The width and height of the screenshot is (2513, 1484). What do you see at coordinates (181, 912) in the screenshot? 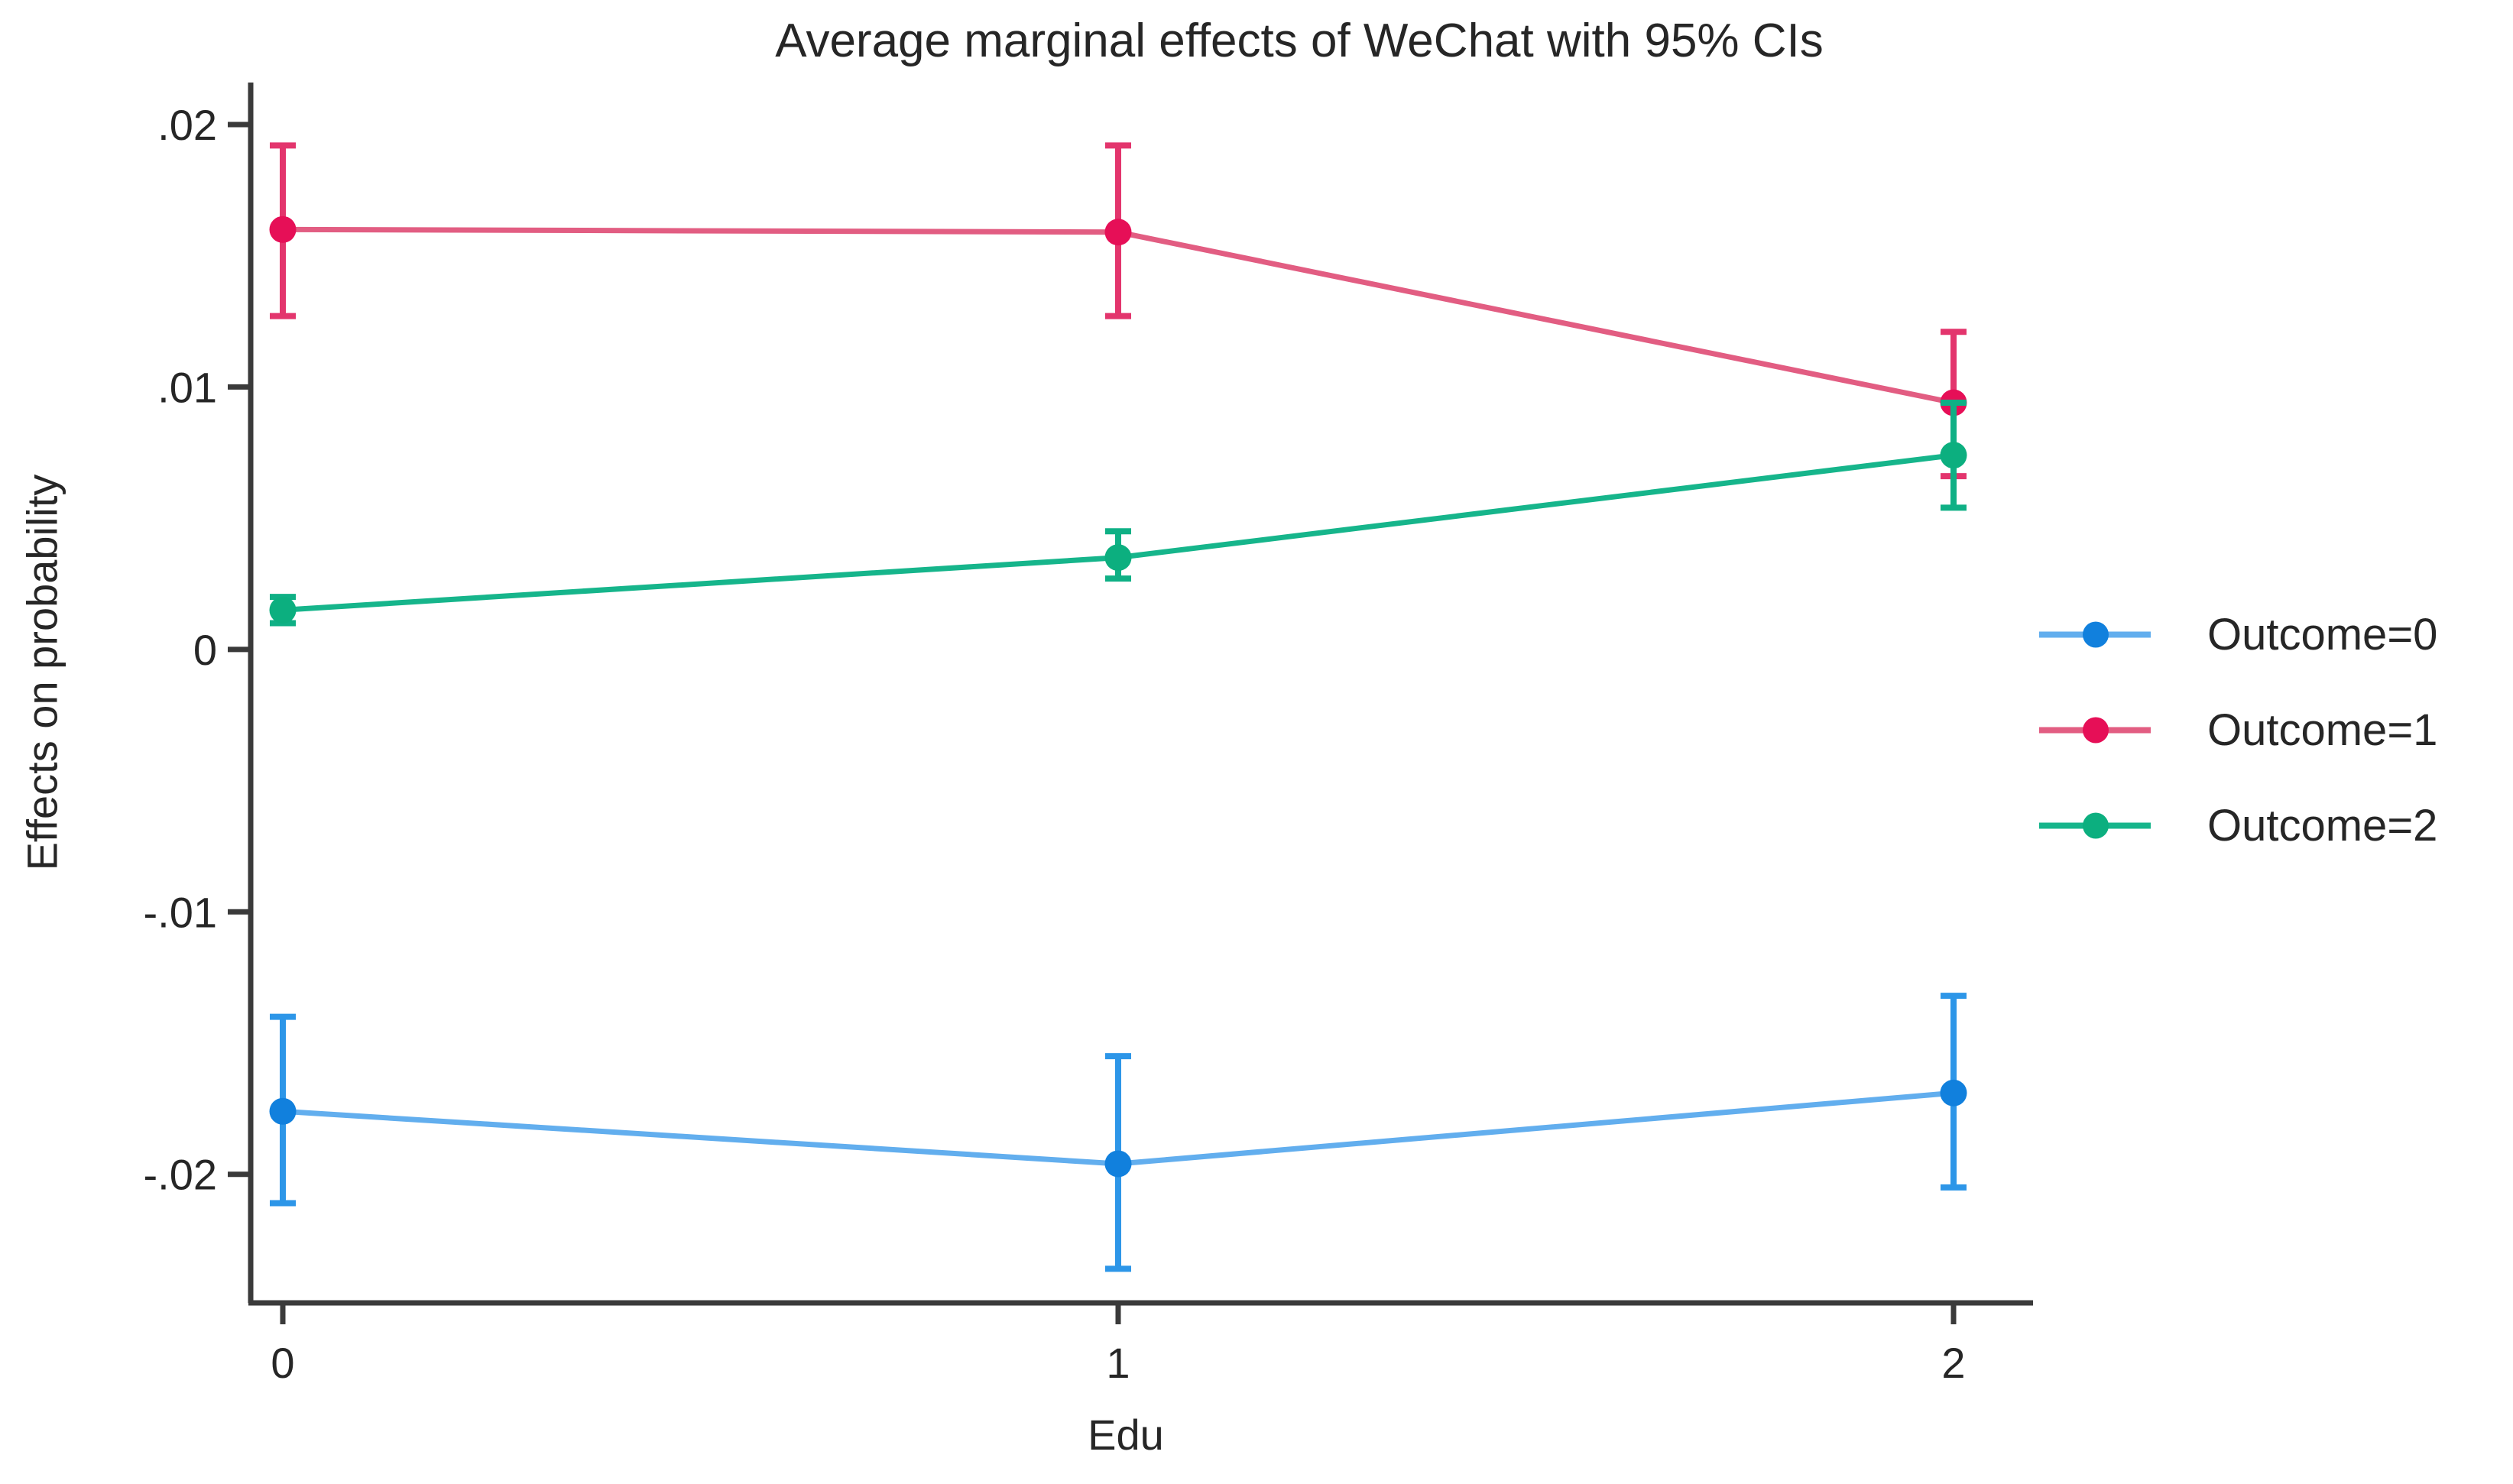
I see `y-tick-label: -.01` at bounding box center [181, 912].